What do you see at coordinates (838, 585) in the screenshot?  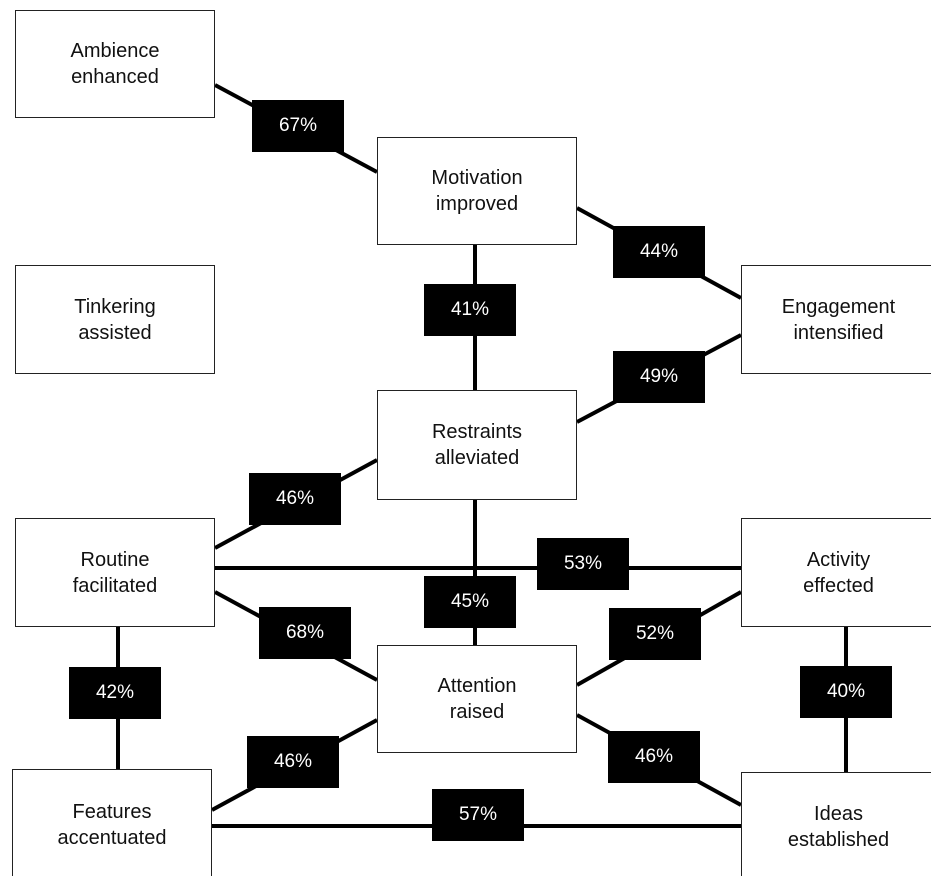 I see `node-label: effected` at bounding box center [838, 585].